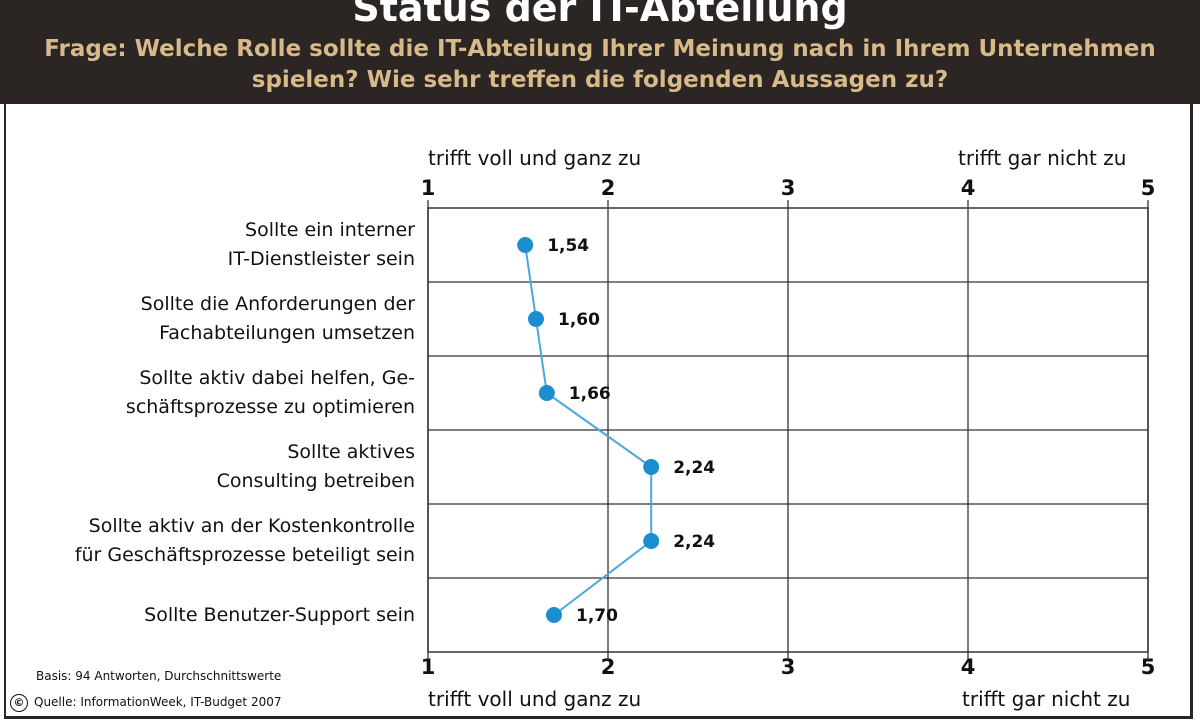  What do you see at coordinates (597, 616) in the screenshot?
I see `data-label: 1,70` at bounding box center [597, 616].